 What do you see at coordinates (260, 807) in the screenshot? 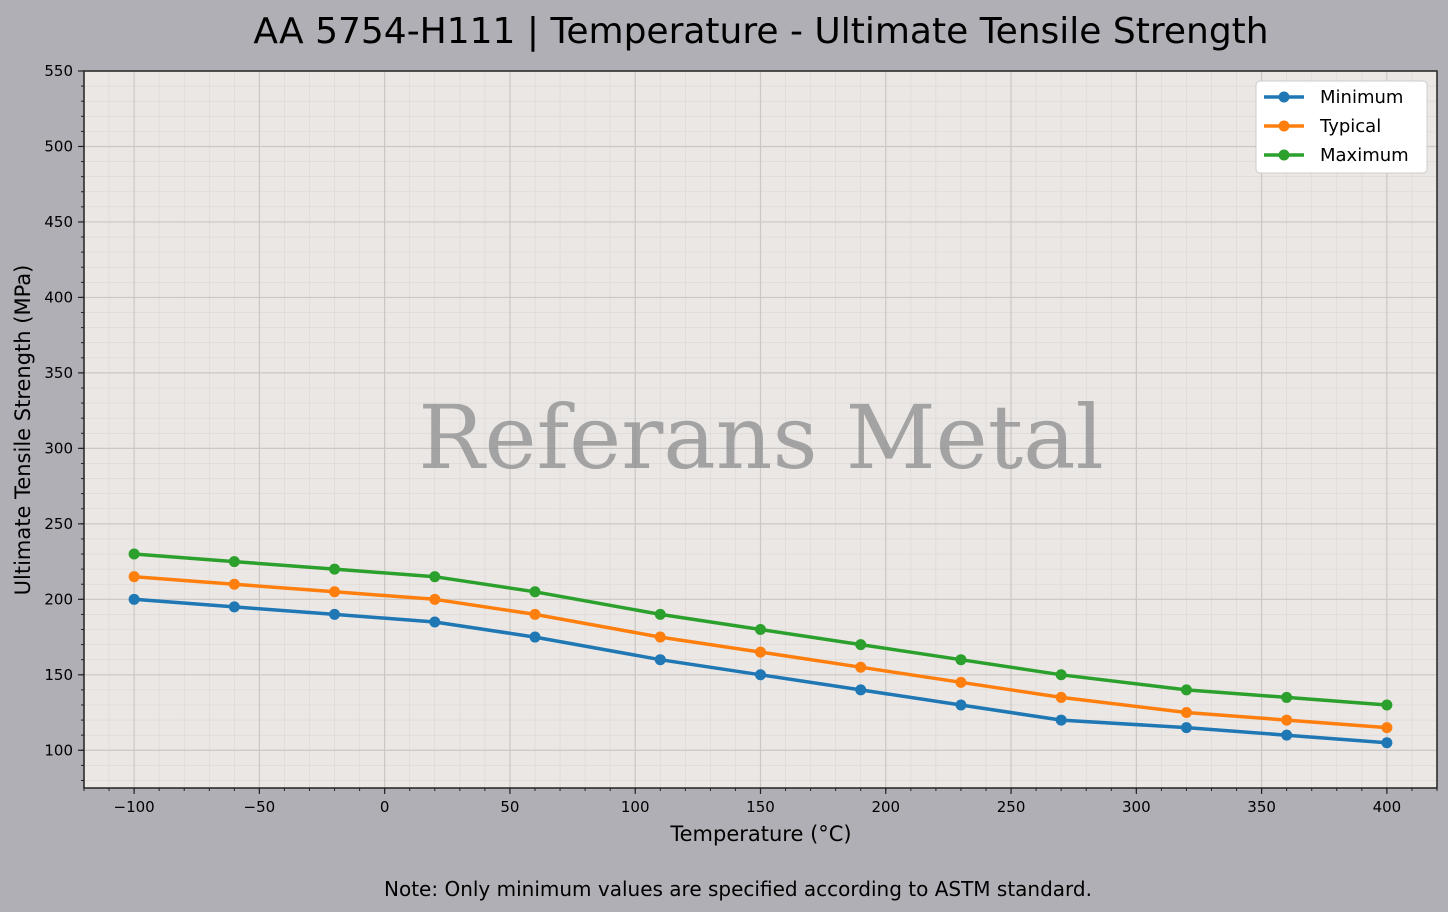
I see `x-tick-label: −50` at bounding box center [260, 807].